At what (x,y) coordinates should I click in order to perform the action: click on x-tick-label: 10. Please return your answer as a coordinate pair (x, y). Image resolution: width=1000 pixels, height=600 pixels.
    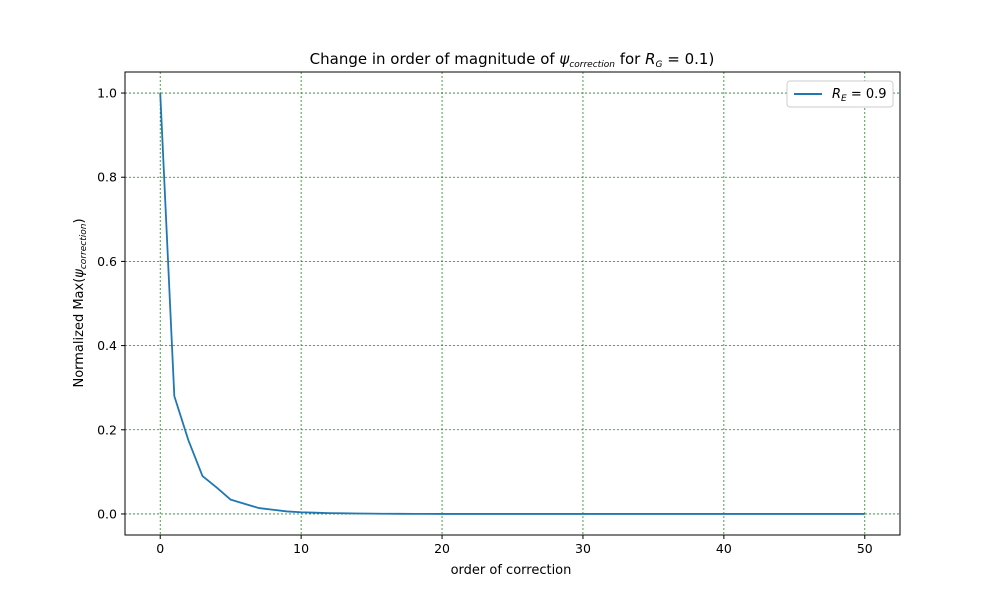
    Looking at the image, I should click on (301, 548).